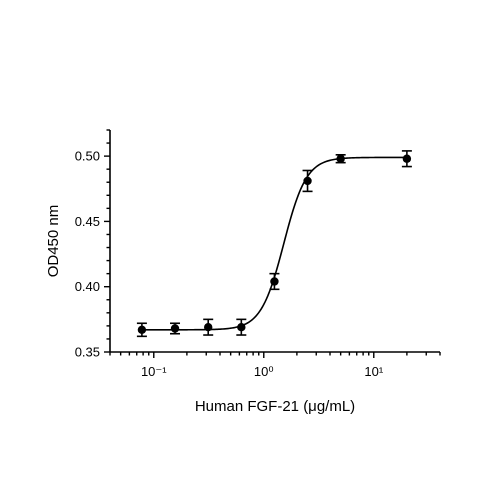  Describe the element at coordinates (264, 371) in the screenshot. I see `x-tick-label: 10⁰` at that location.